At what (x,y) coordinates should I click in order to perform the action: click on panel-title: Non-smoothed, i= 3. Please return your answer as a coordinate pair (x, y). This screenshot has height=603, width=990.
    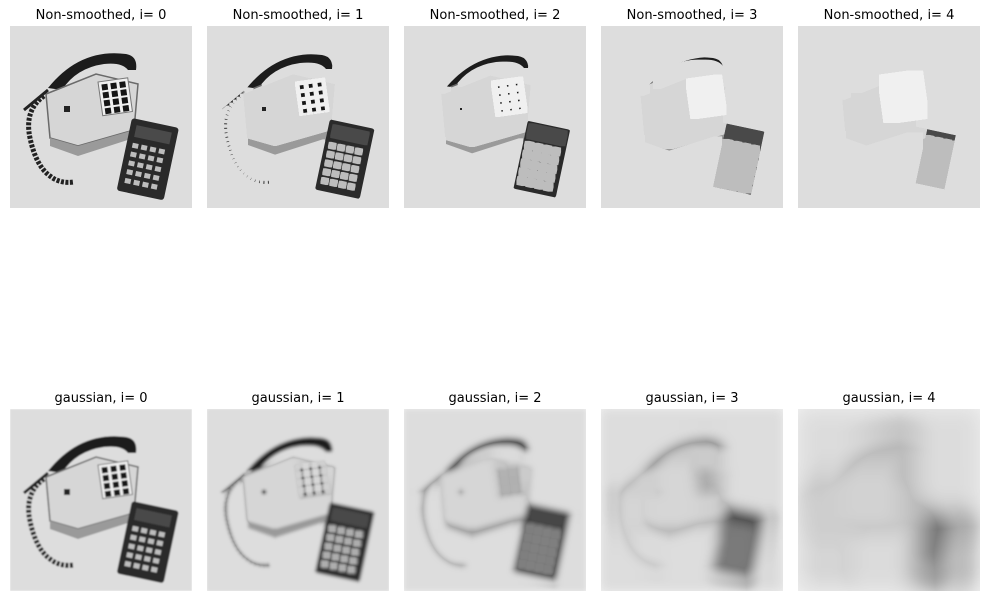
    Looking at the image, I should click on (692, 15).